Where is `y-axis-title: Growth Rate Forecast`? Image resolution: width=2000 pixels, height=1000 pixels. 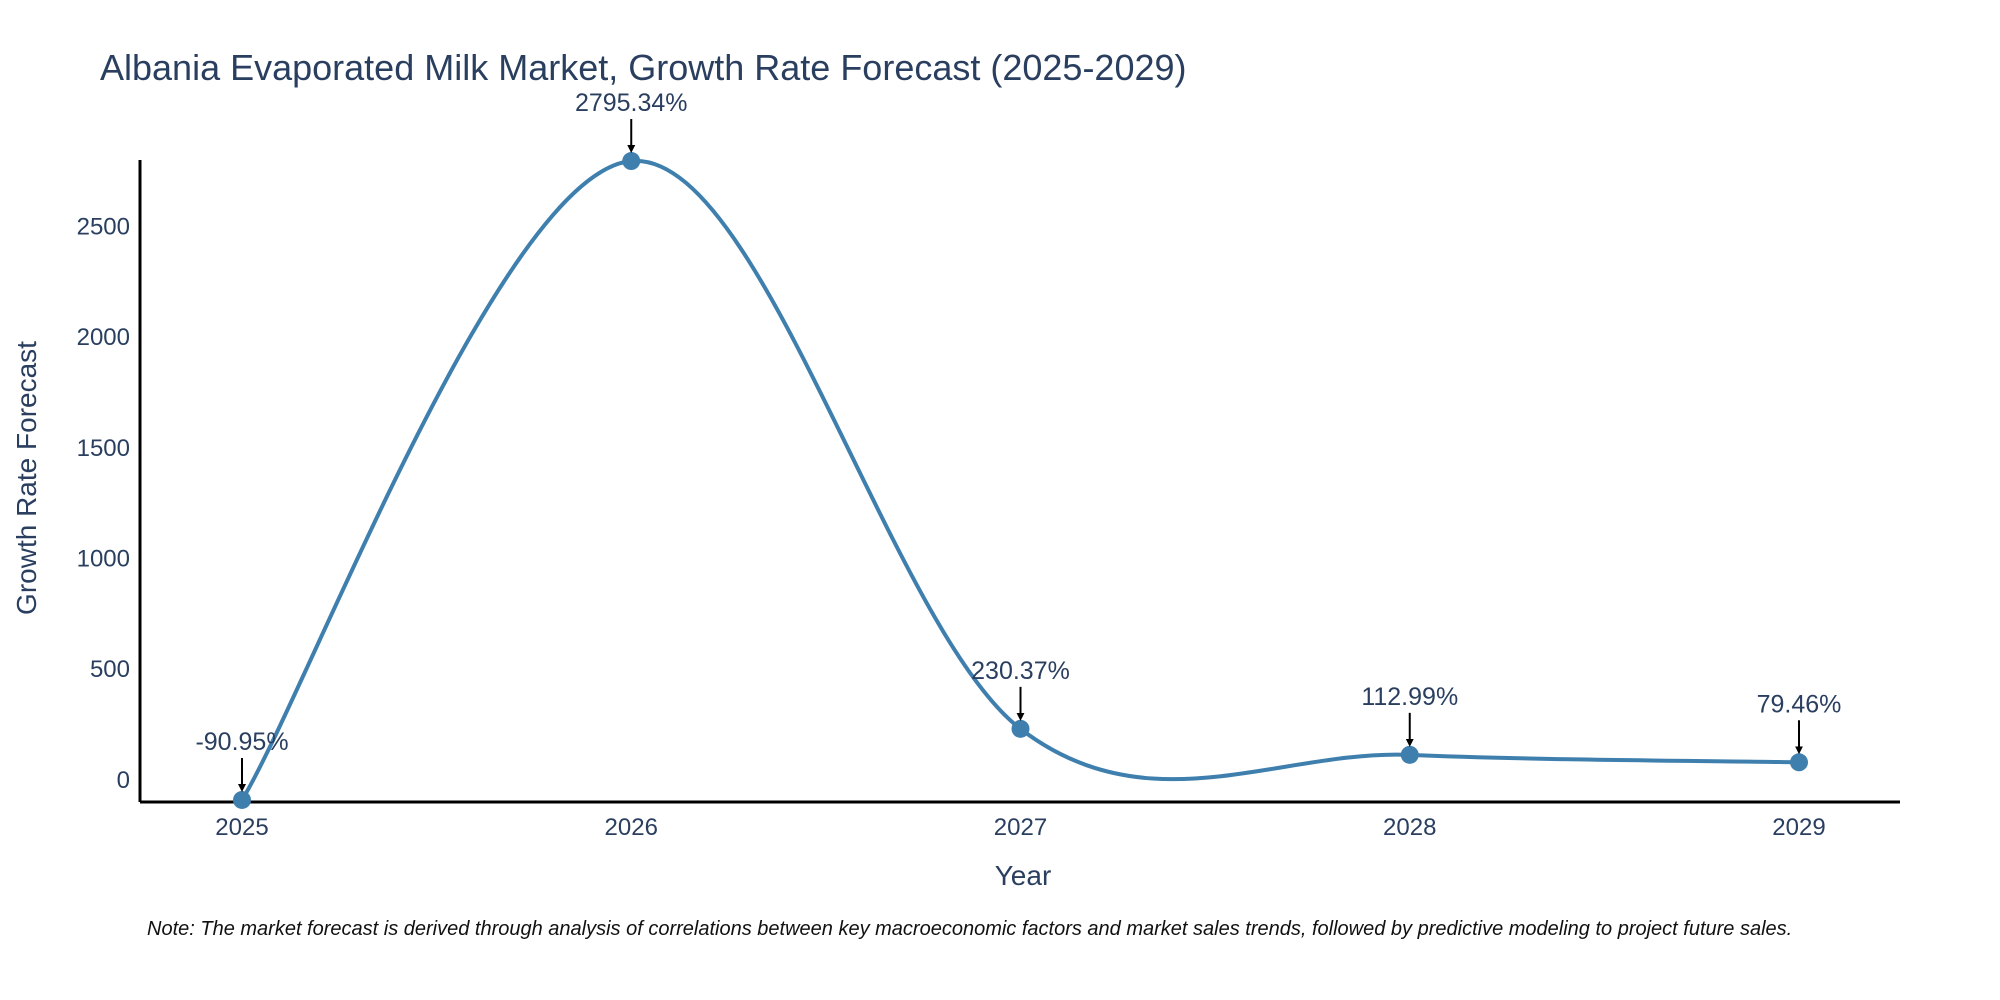
y-axis-title: Growth Rate Forecast is located at coordinates (26, 478).